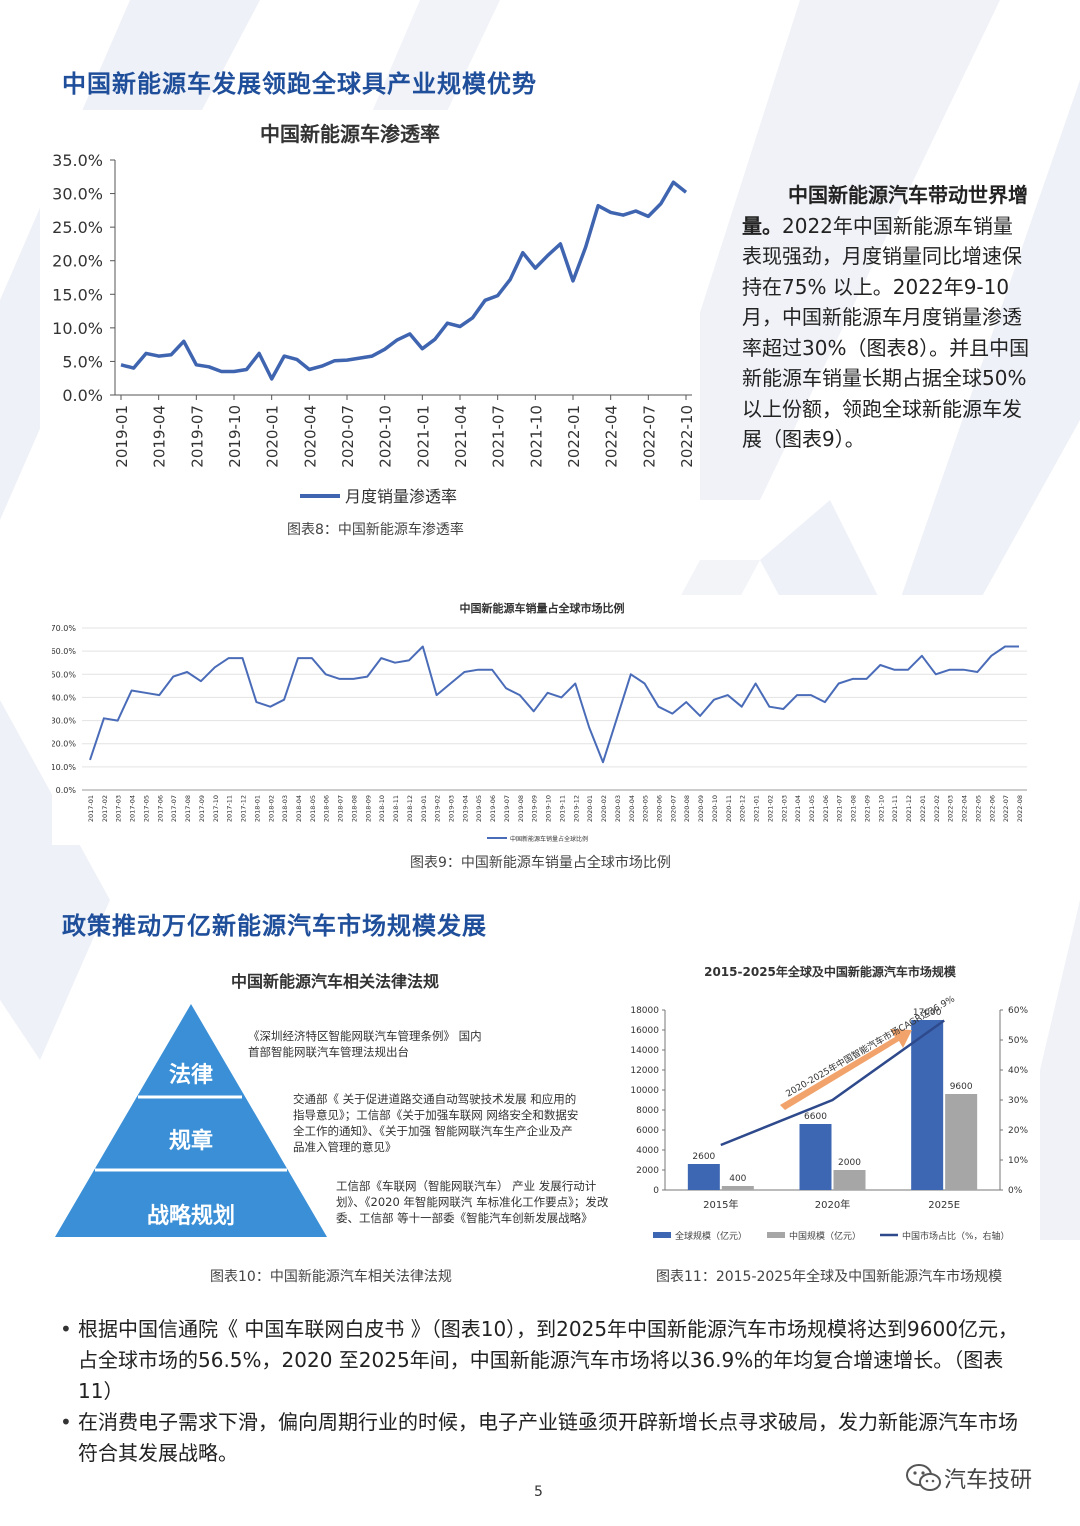  I want to click on chart8-xtick-label: 2021-01, so click(423, 436).